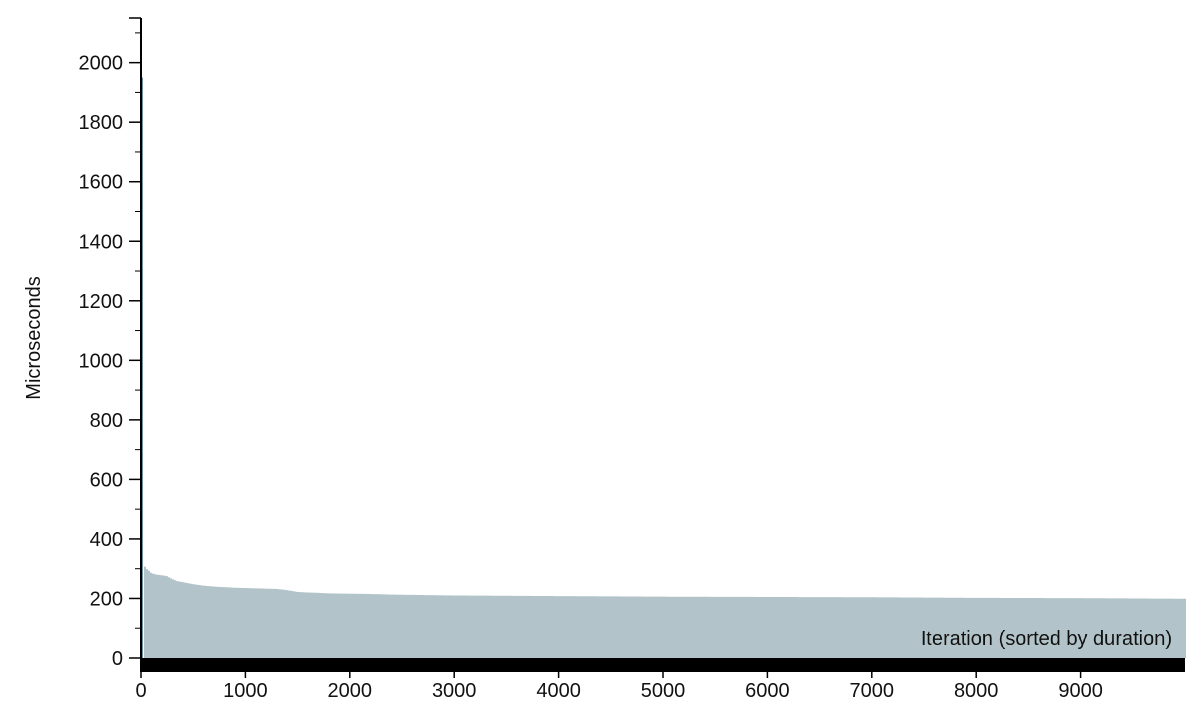  Describe the element at coordinates (663, 665) in the screenshot. I see `x-axis-baseline` at that location.